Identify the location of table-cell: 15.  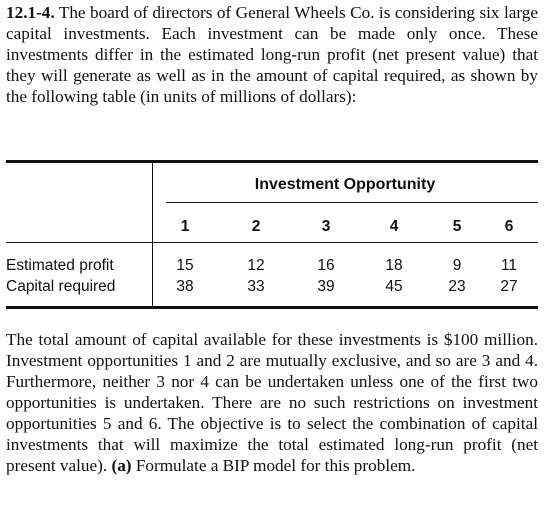
(185, 265).